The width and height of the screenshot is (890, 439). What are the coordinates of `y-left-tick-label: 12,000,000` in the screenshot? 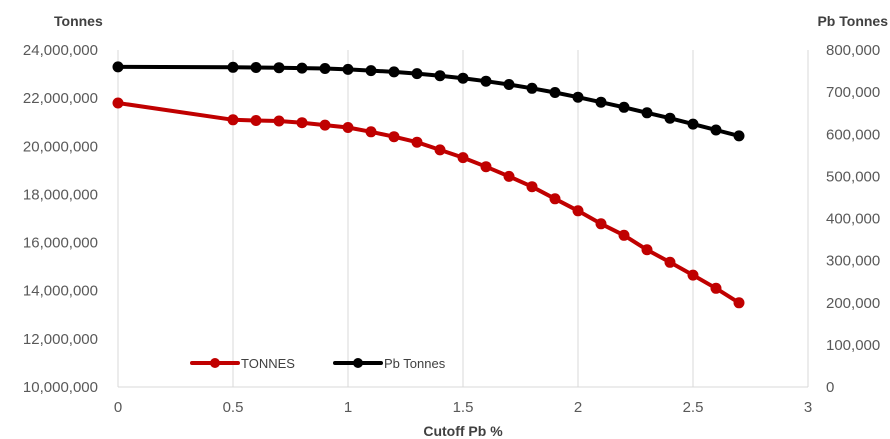 It's located at (60, 339).